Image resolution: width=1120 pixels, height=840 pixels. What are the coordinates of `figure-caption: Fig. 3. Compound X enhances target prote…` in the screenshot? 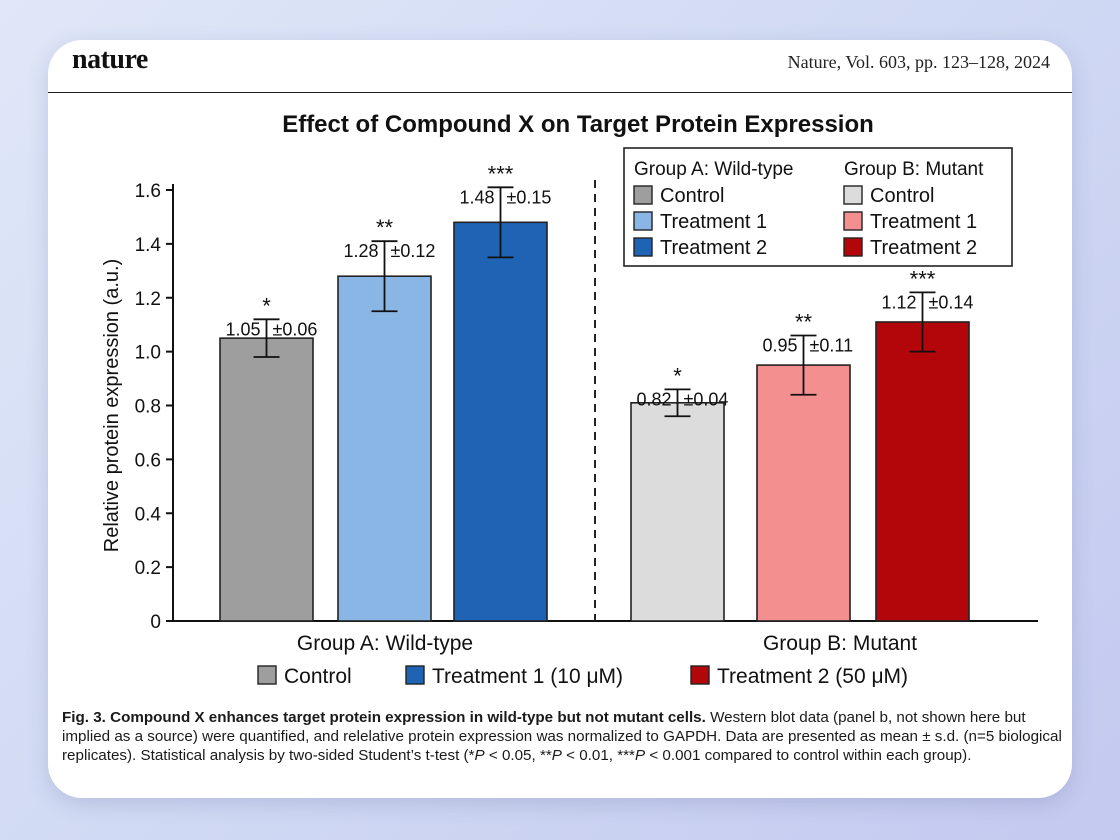 It's located at (562, 736).